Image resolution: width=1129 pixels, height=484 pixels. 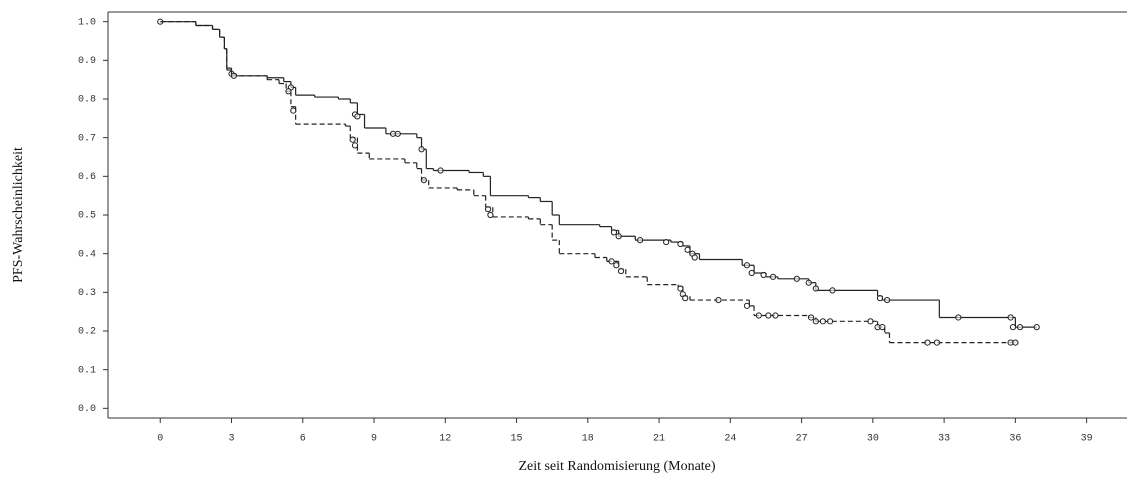 What do you see at coordinates (87, 254) in the screenshot?
I see `y-tick-label: 0.4` at bounding box center [87, 254].